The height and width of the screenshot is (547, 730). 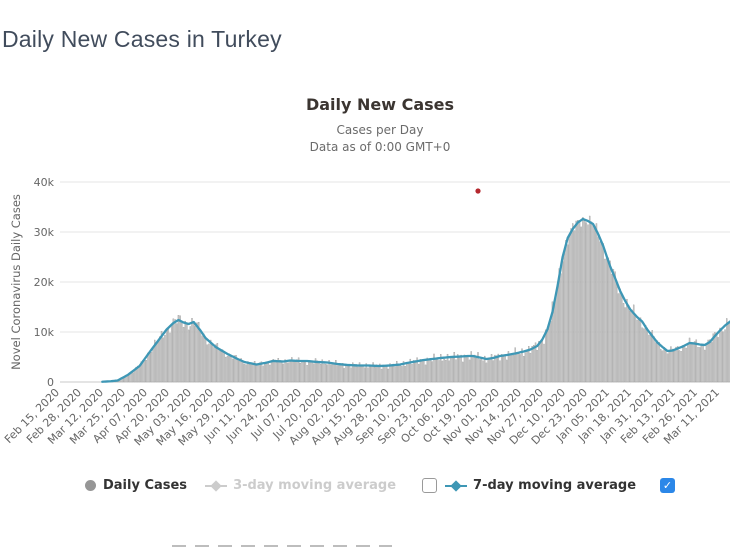 I want to click on checkbox-7day-series: ✓, so click(x=668, y=485).